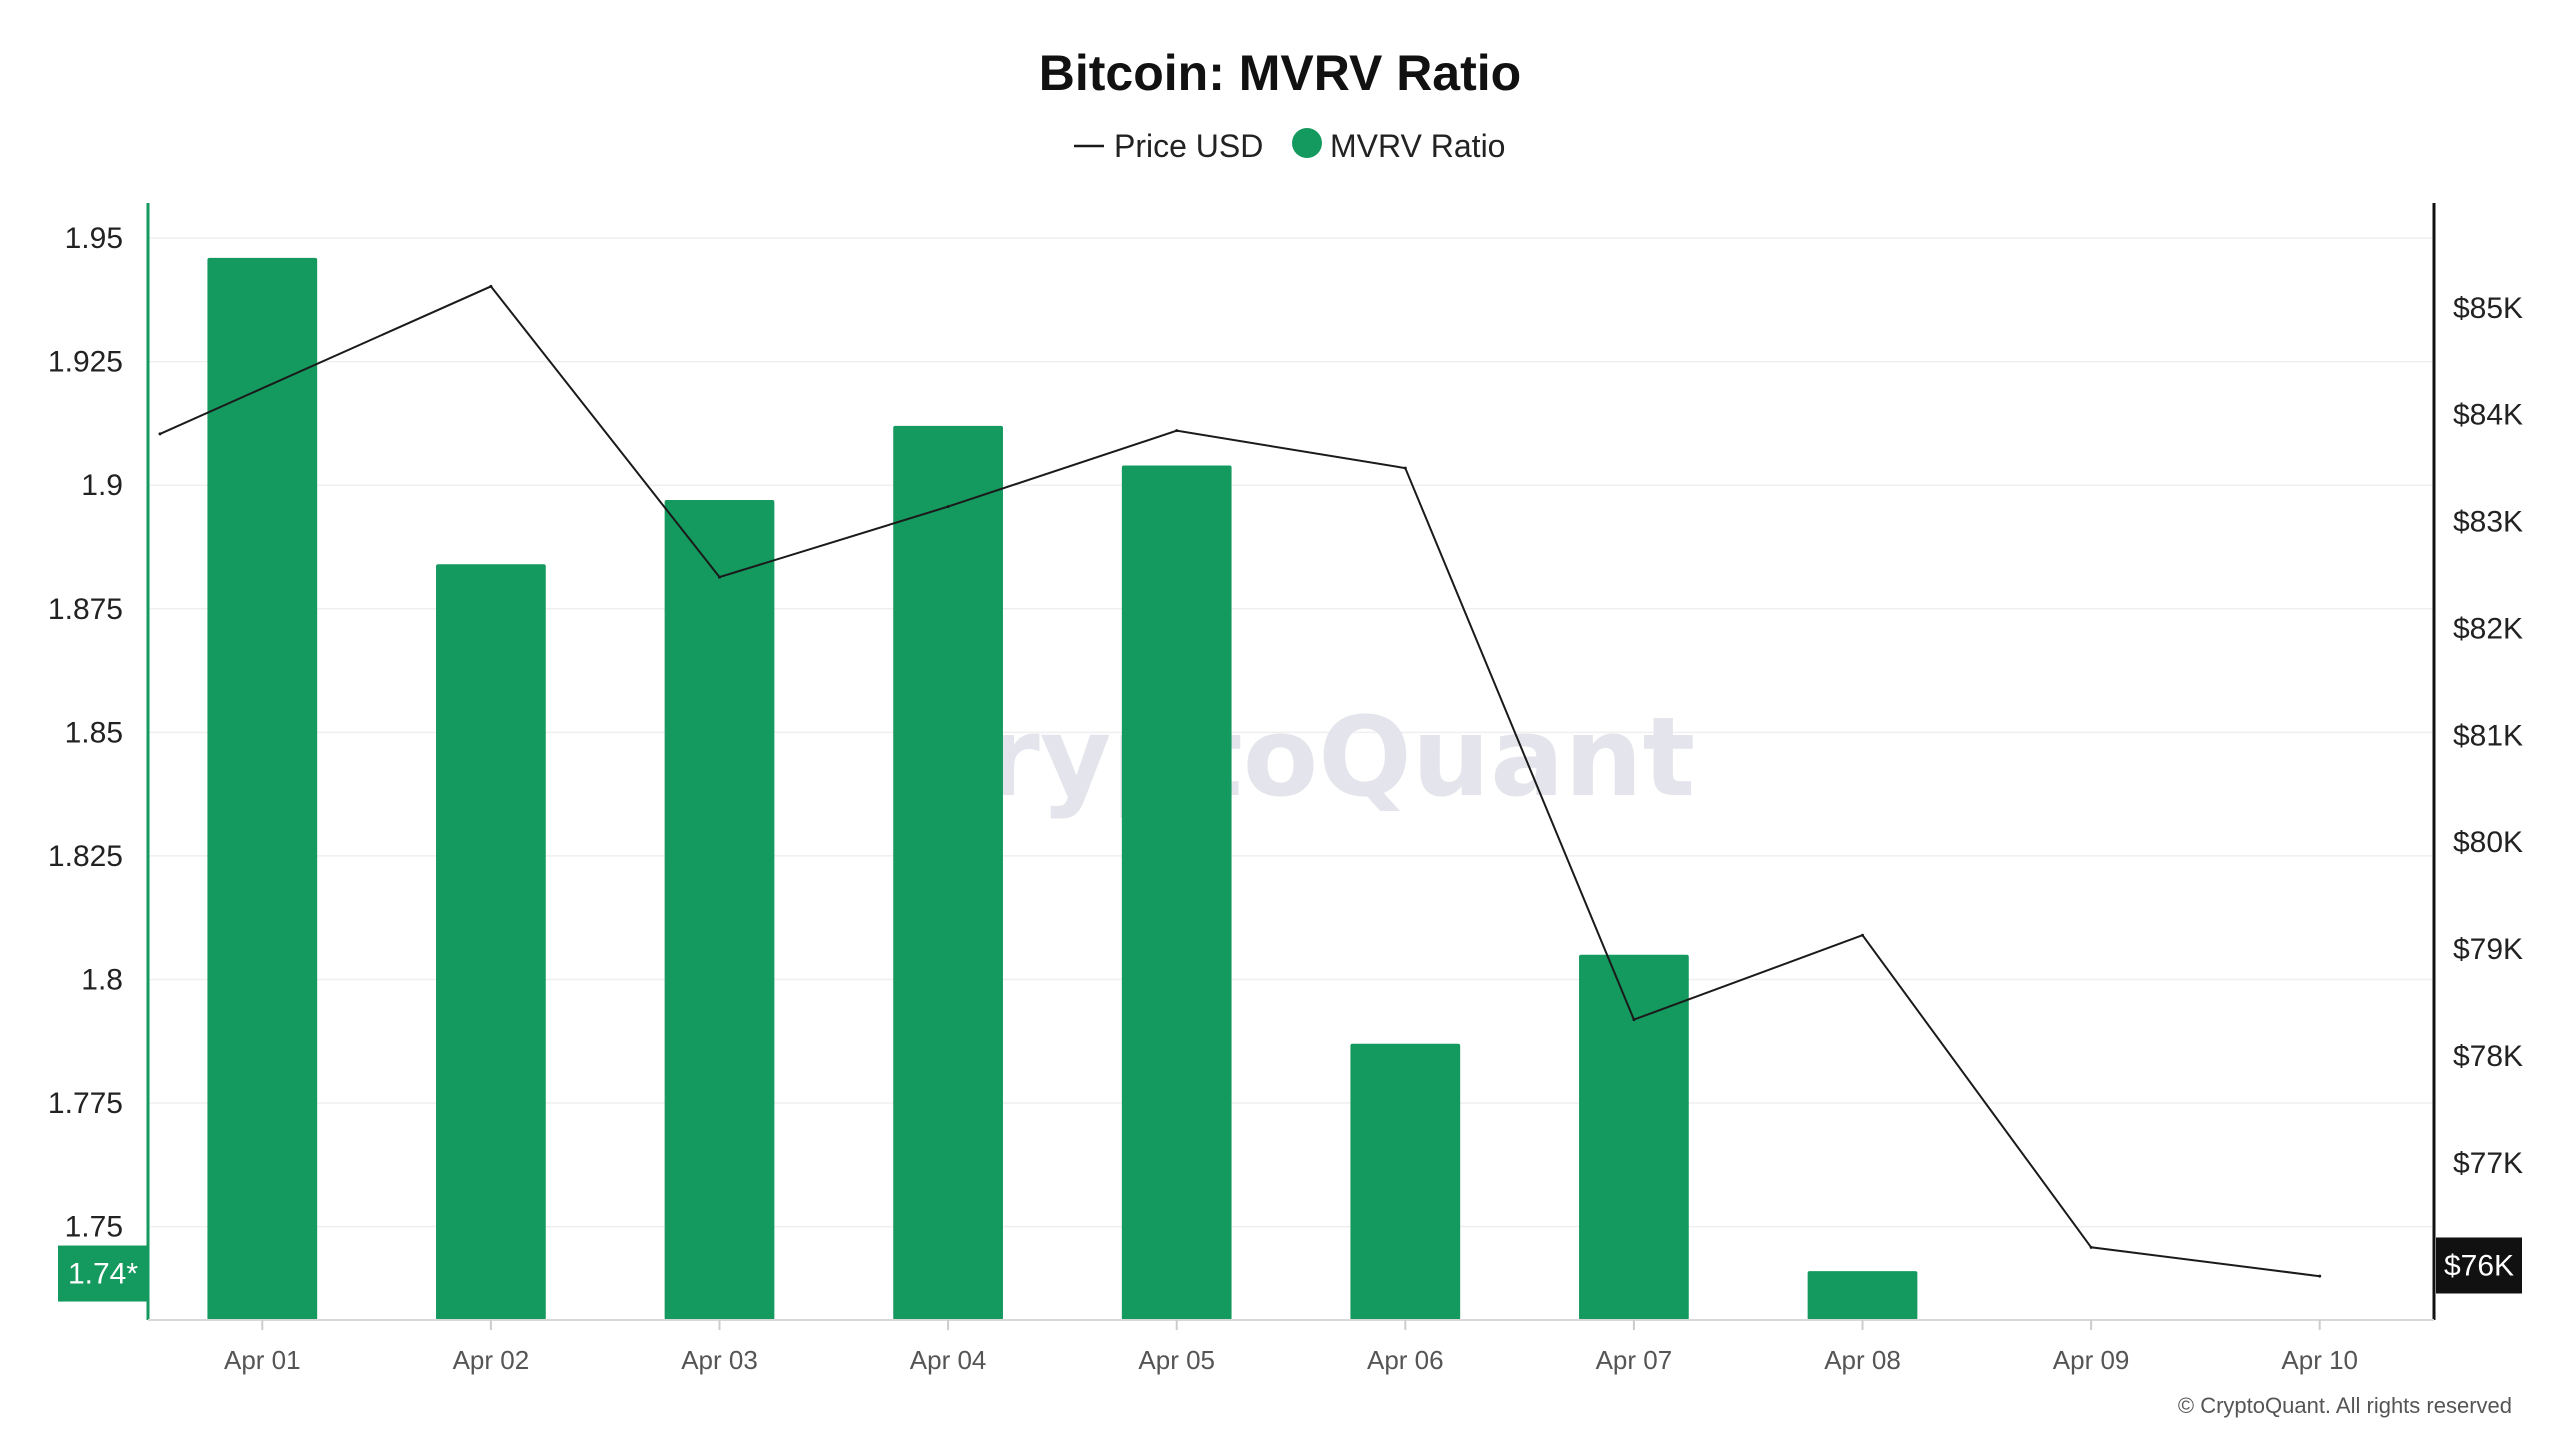  I want to click on left-current-badge: 1.74*, so click(103, 1273).